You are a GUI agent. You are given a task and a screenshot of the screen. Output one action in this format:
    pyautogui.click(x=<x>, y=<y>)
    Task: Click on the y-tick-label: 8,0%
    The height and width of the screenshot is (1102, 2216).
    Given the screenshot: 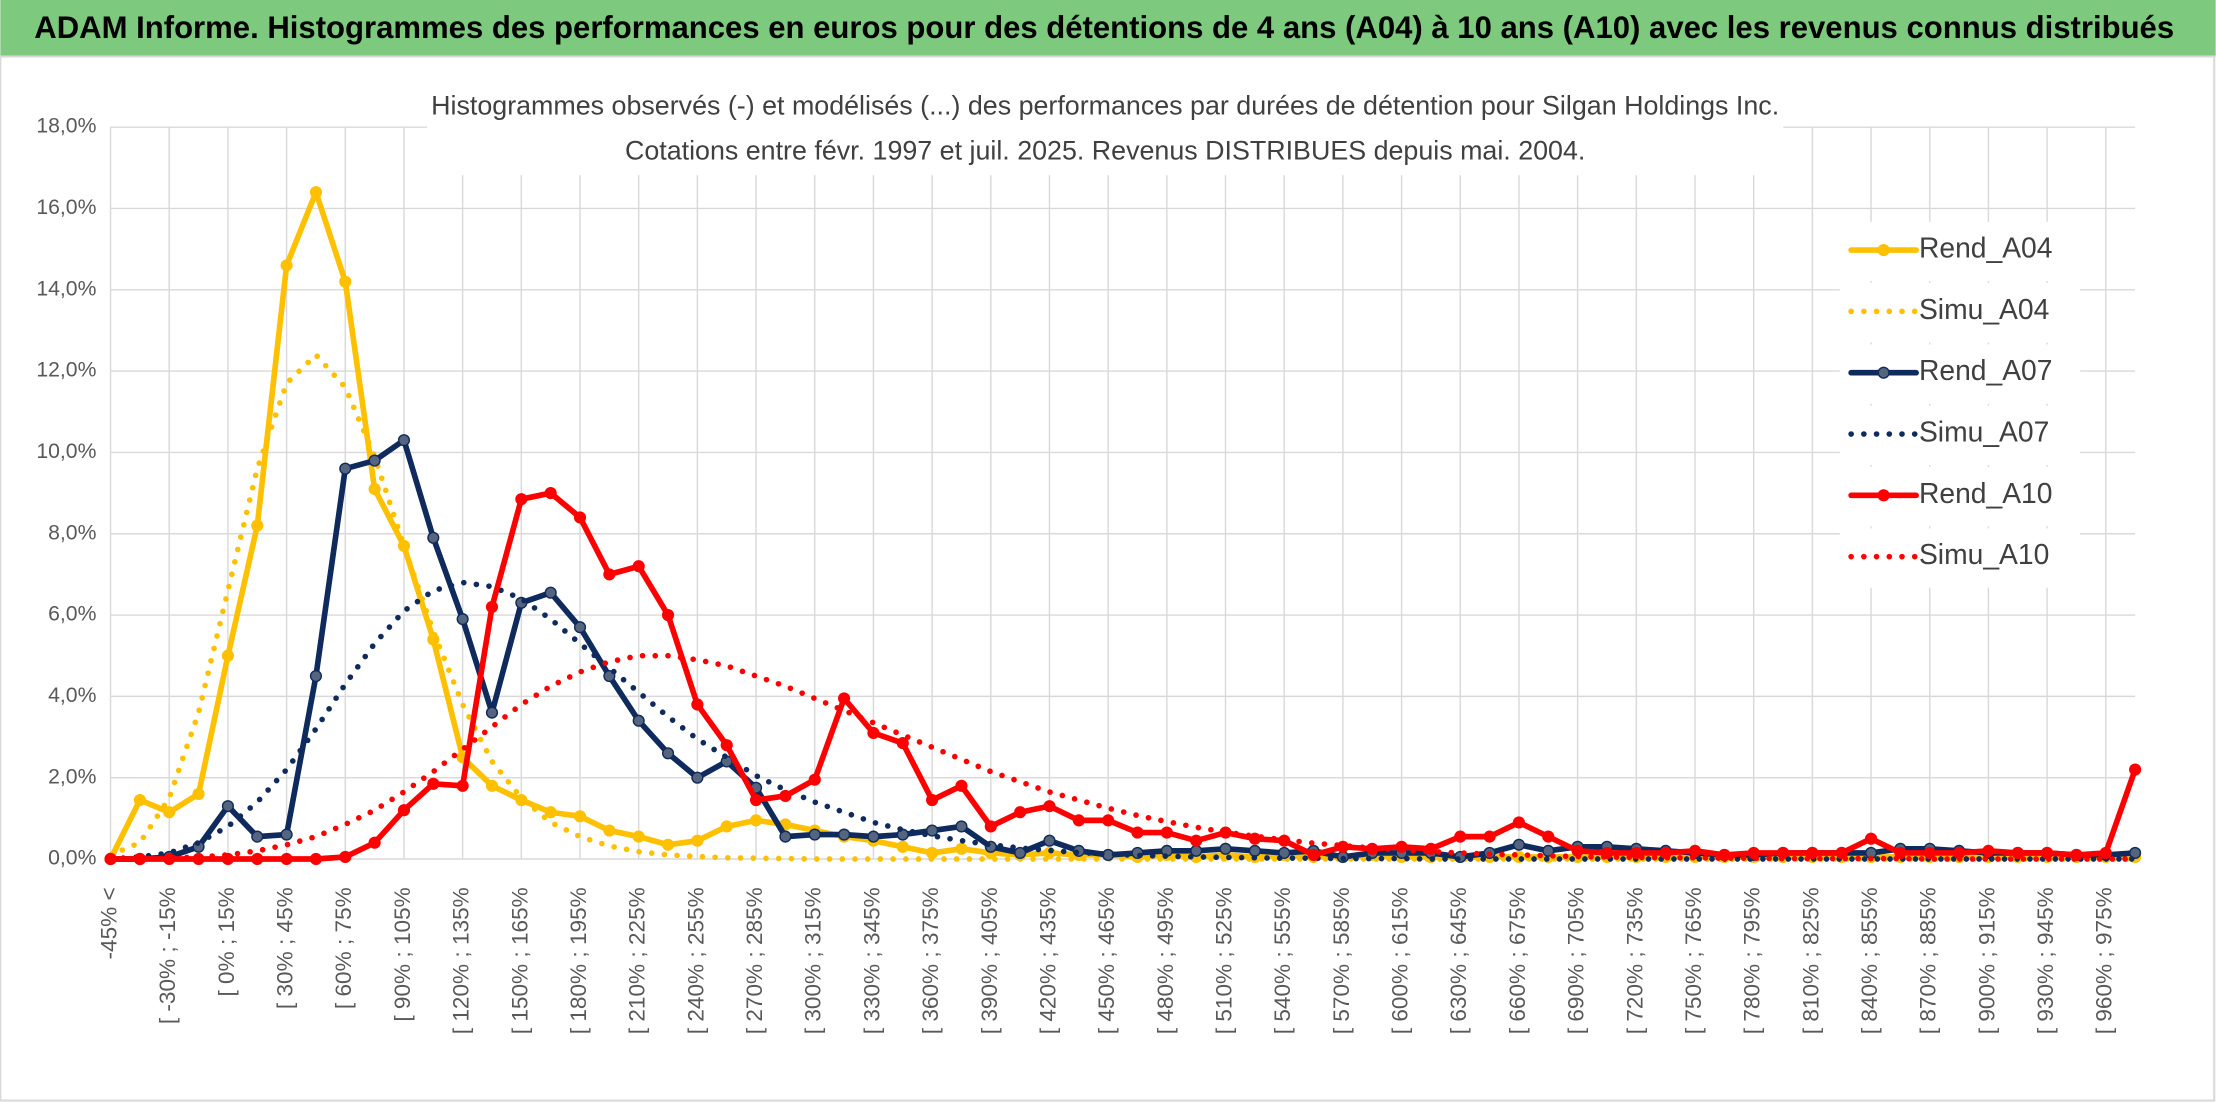 What is the action you would take?
    pyautogui.click(x=72, y=532)
    